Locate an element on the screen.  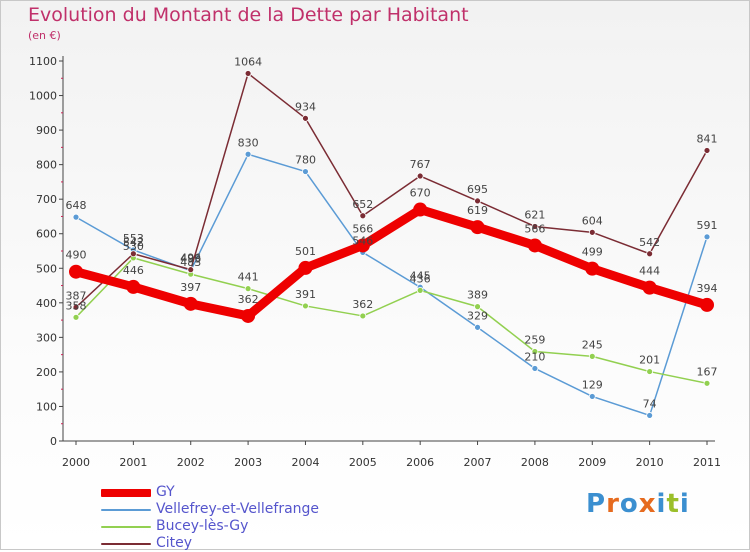
x-tick-label: 2001 is located at coordinates (133, 462).